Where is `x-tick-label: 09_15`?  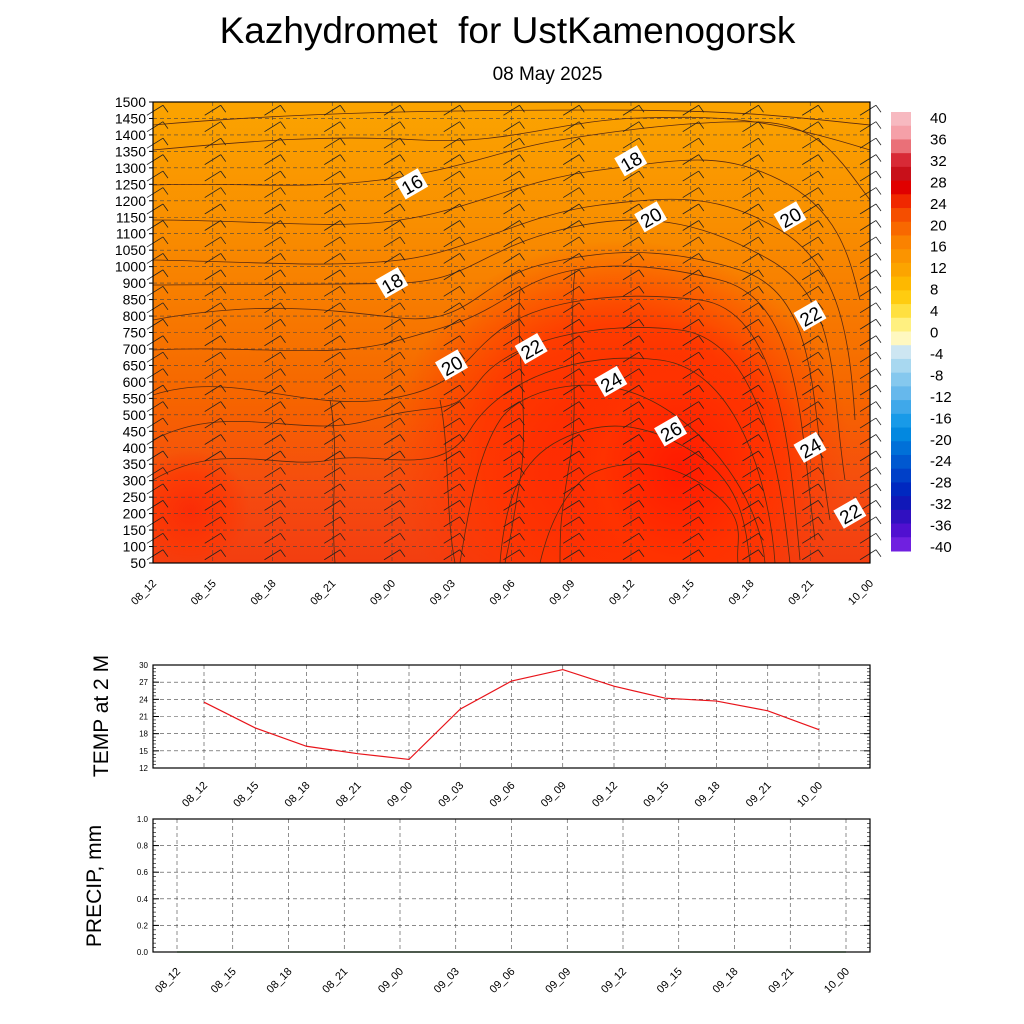
x-tick-label: 09_15 is located at coordinates (670, 981).